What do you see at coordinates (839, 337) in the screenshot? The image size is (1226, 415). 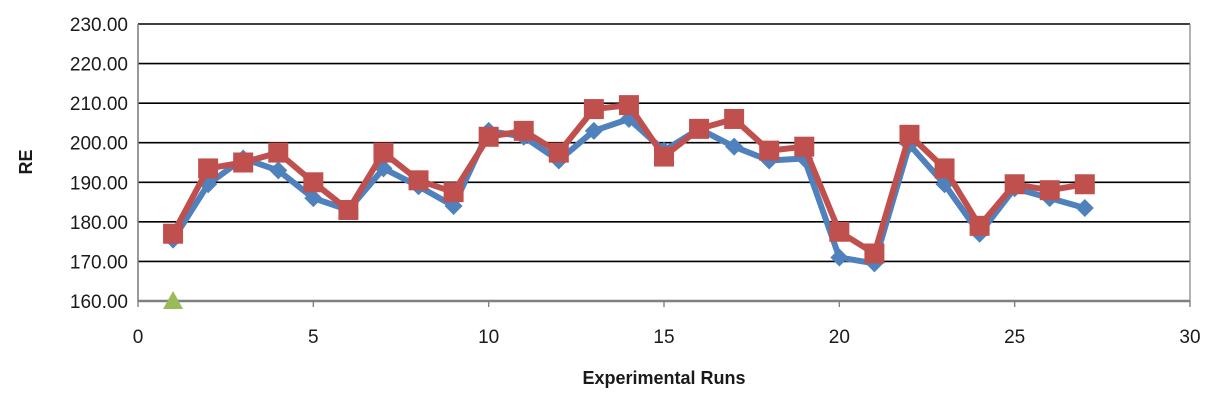 I see `x-tick-label: 20` at bounding box center [839, 337].